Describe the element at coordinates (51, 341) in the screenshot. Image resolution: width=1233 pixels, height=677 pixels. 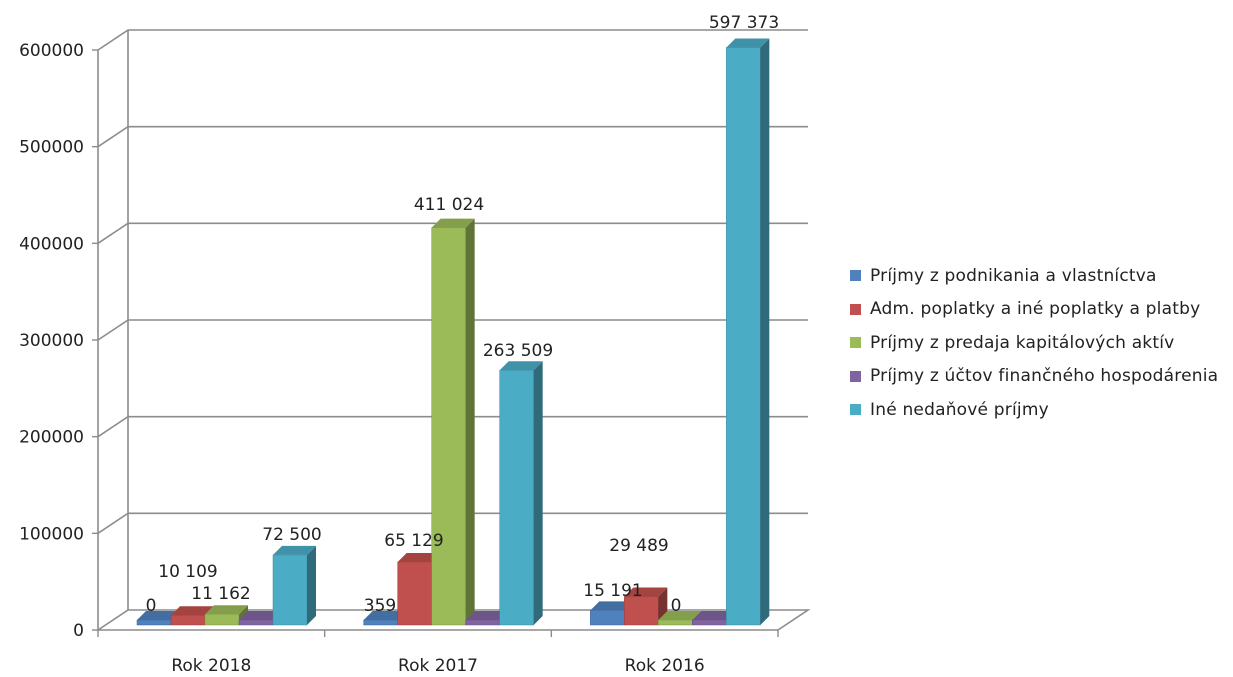
I see `y-tick-label: 300000` at that location.